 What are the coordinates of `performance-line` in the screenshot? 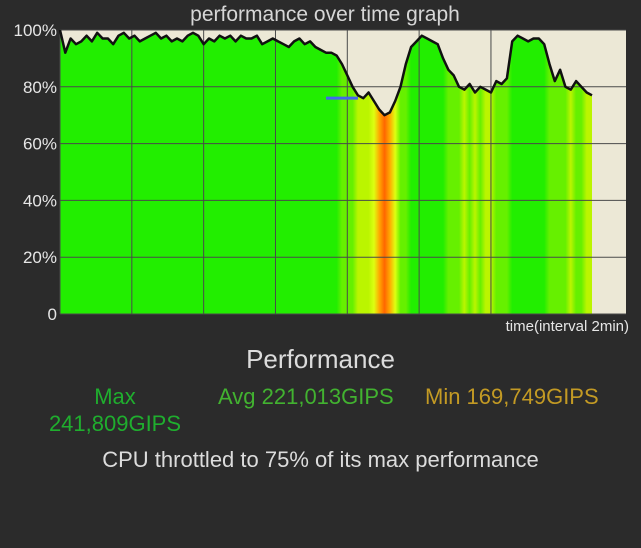 It's located at (325, 73).